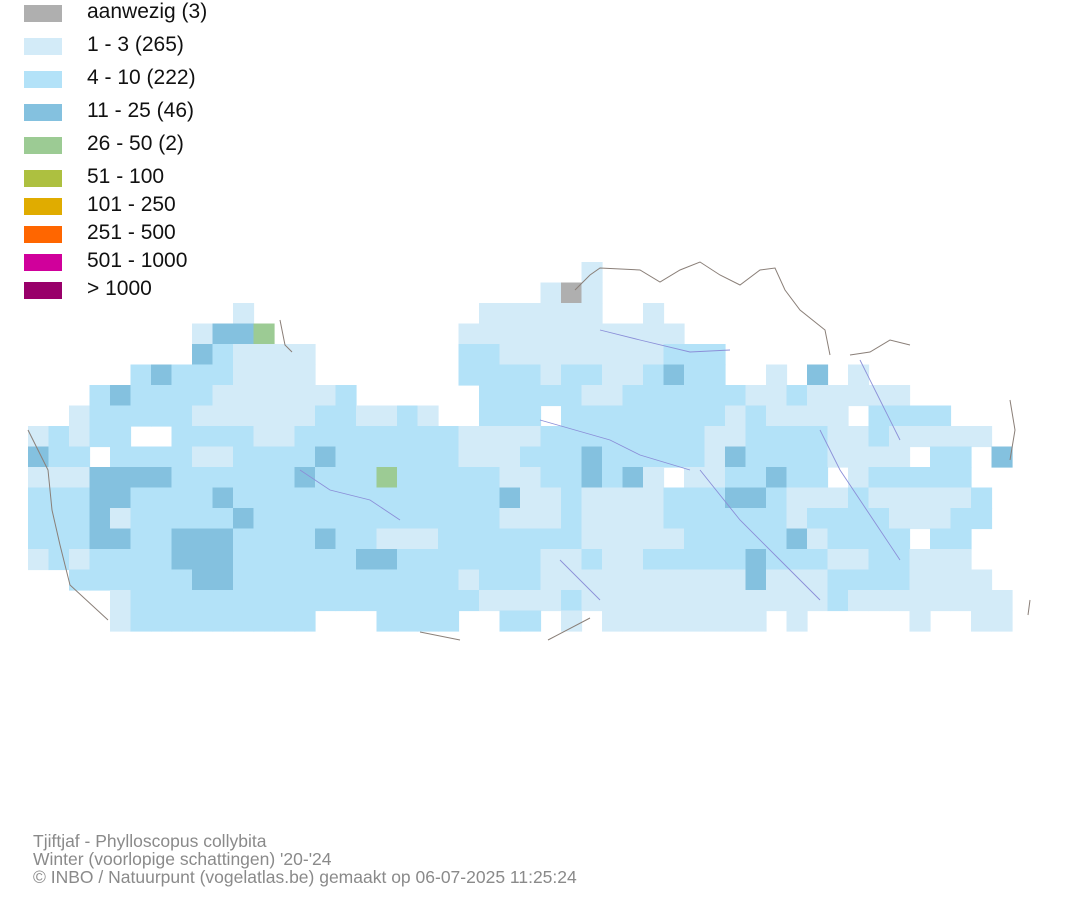 This screenshot has width=1074, height=900. I want to click on legend-item-101-250: 101 - 250, so click(184, 206).